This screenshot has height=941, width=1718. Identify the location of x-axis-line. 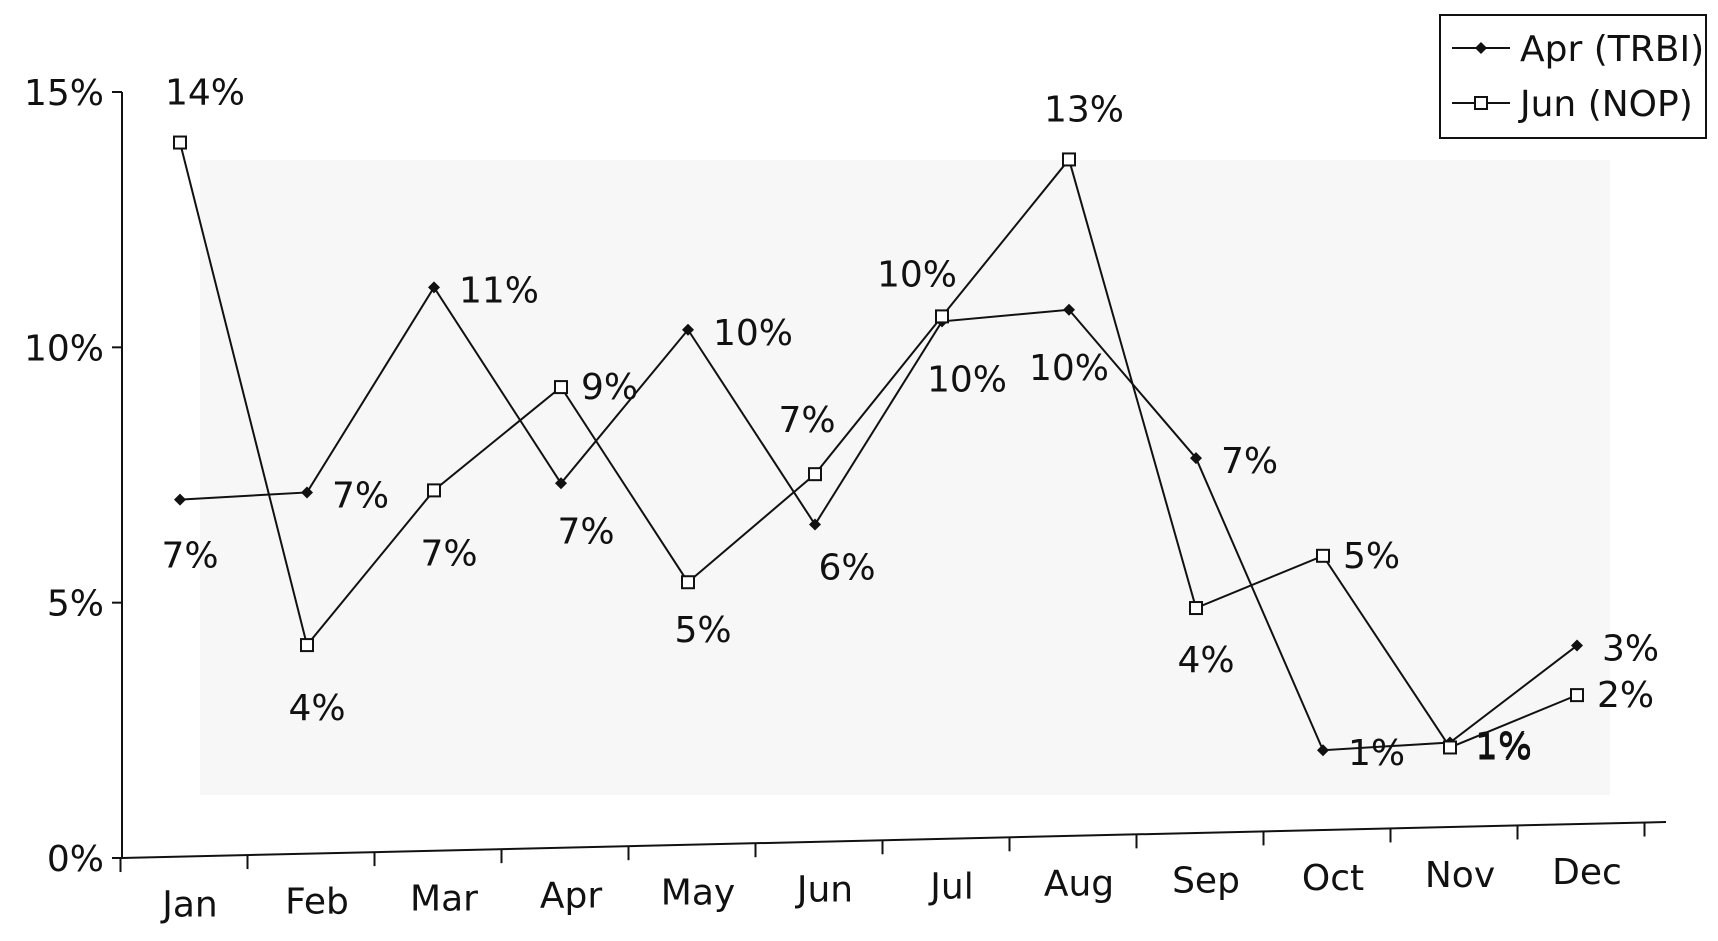
(894, 840).